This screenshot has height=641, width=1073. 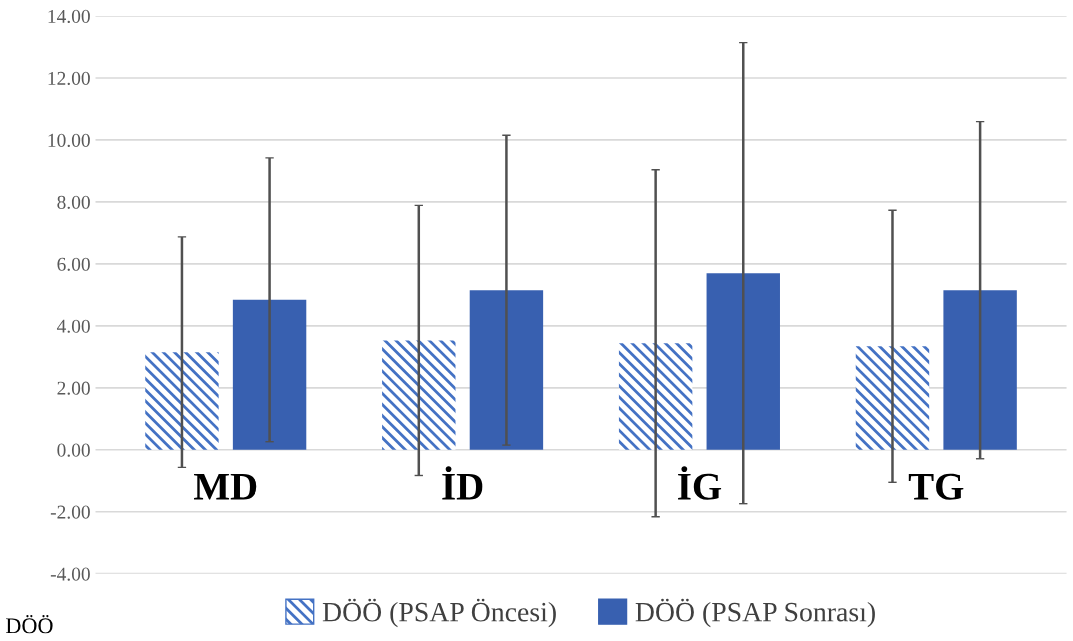 I want to click on y-tick-label: 0.00, so click(x=73, y=450).